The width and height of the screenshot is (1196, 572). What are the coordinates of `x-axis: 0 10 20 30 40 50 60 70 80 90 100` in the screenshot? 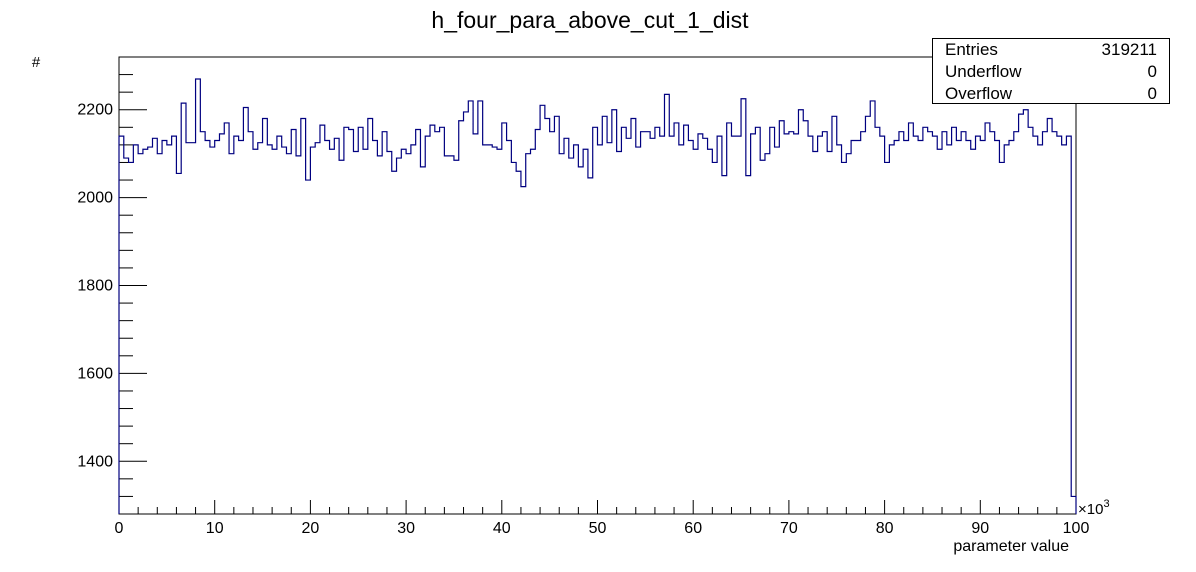 It's located at (602, 518).